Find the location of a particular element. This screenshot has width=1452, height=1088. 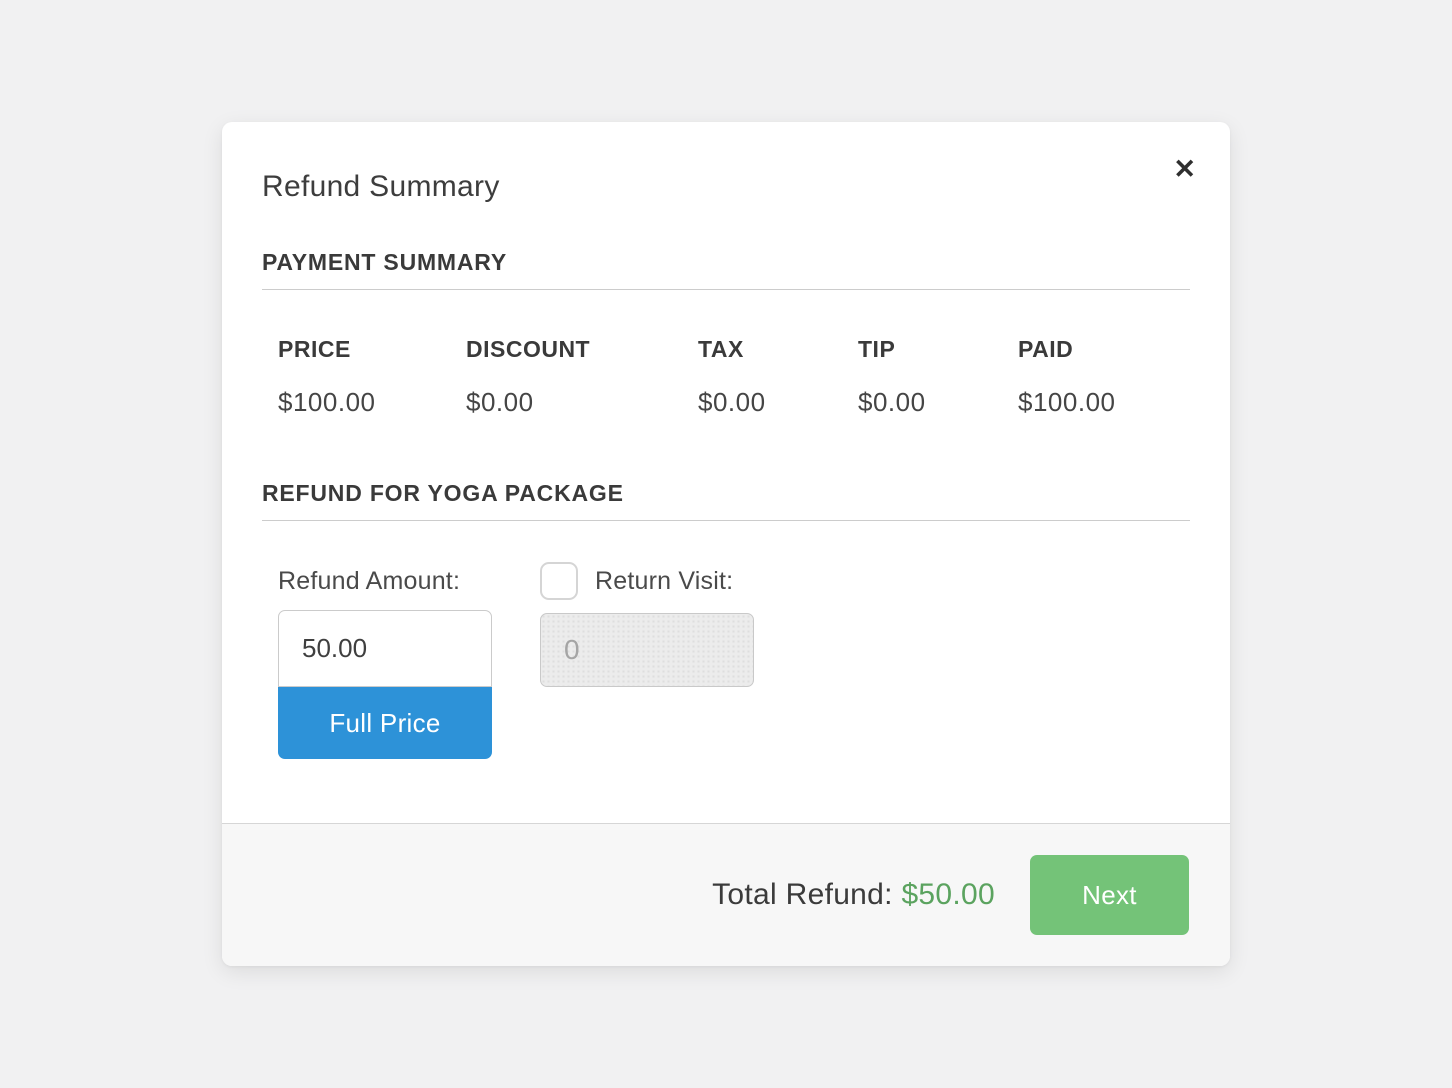

total-refund-text: Total Refund: $50.00 is located at coordinates (853, 895).